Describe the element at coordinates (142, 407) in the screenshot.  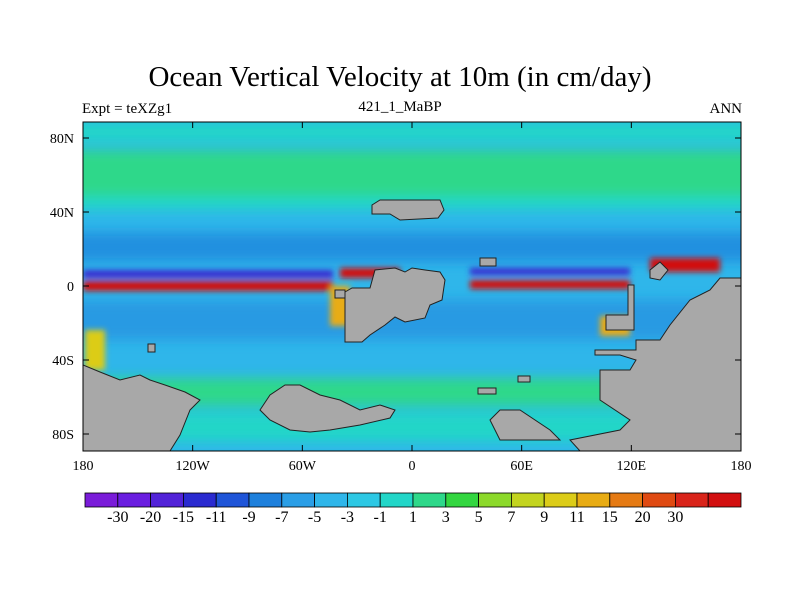
I see `south-continent-west` at that location.